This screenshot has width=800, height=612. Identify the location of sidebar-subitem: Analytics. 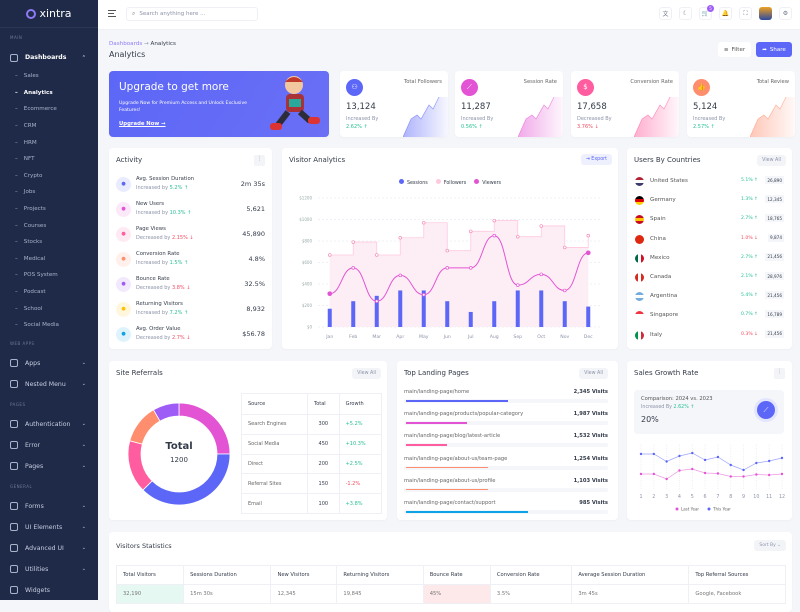
(49, 93).